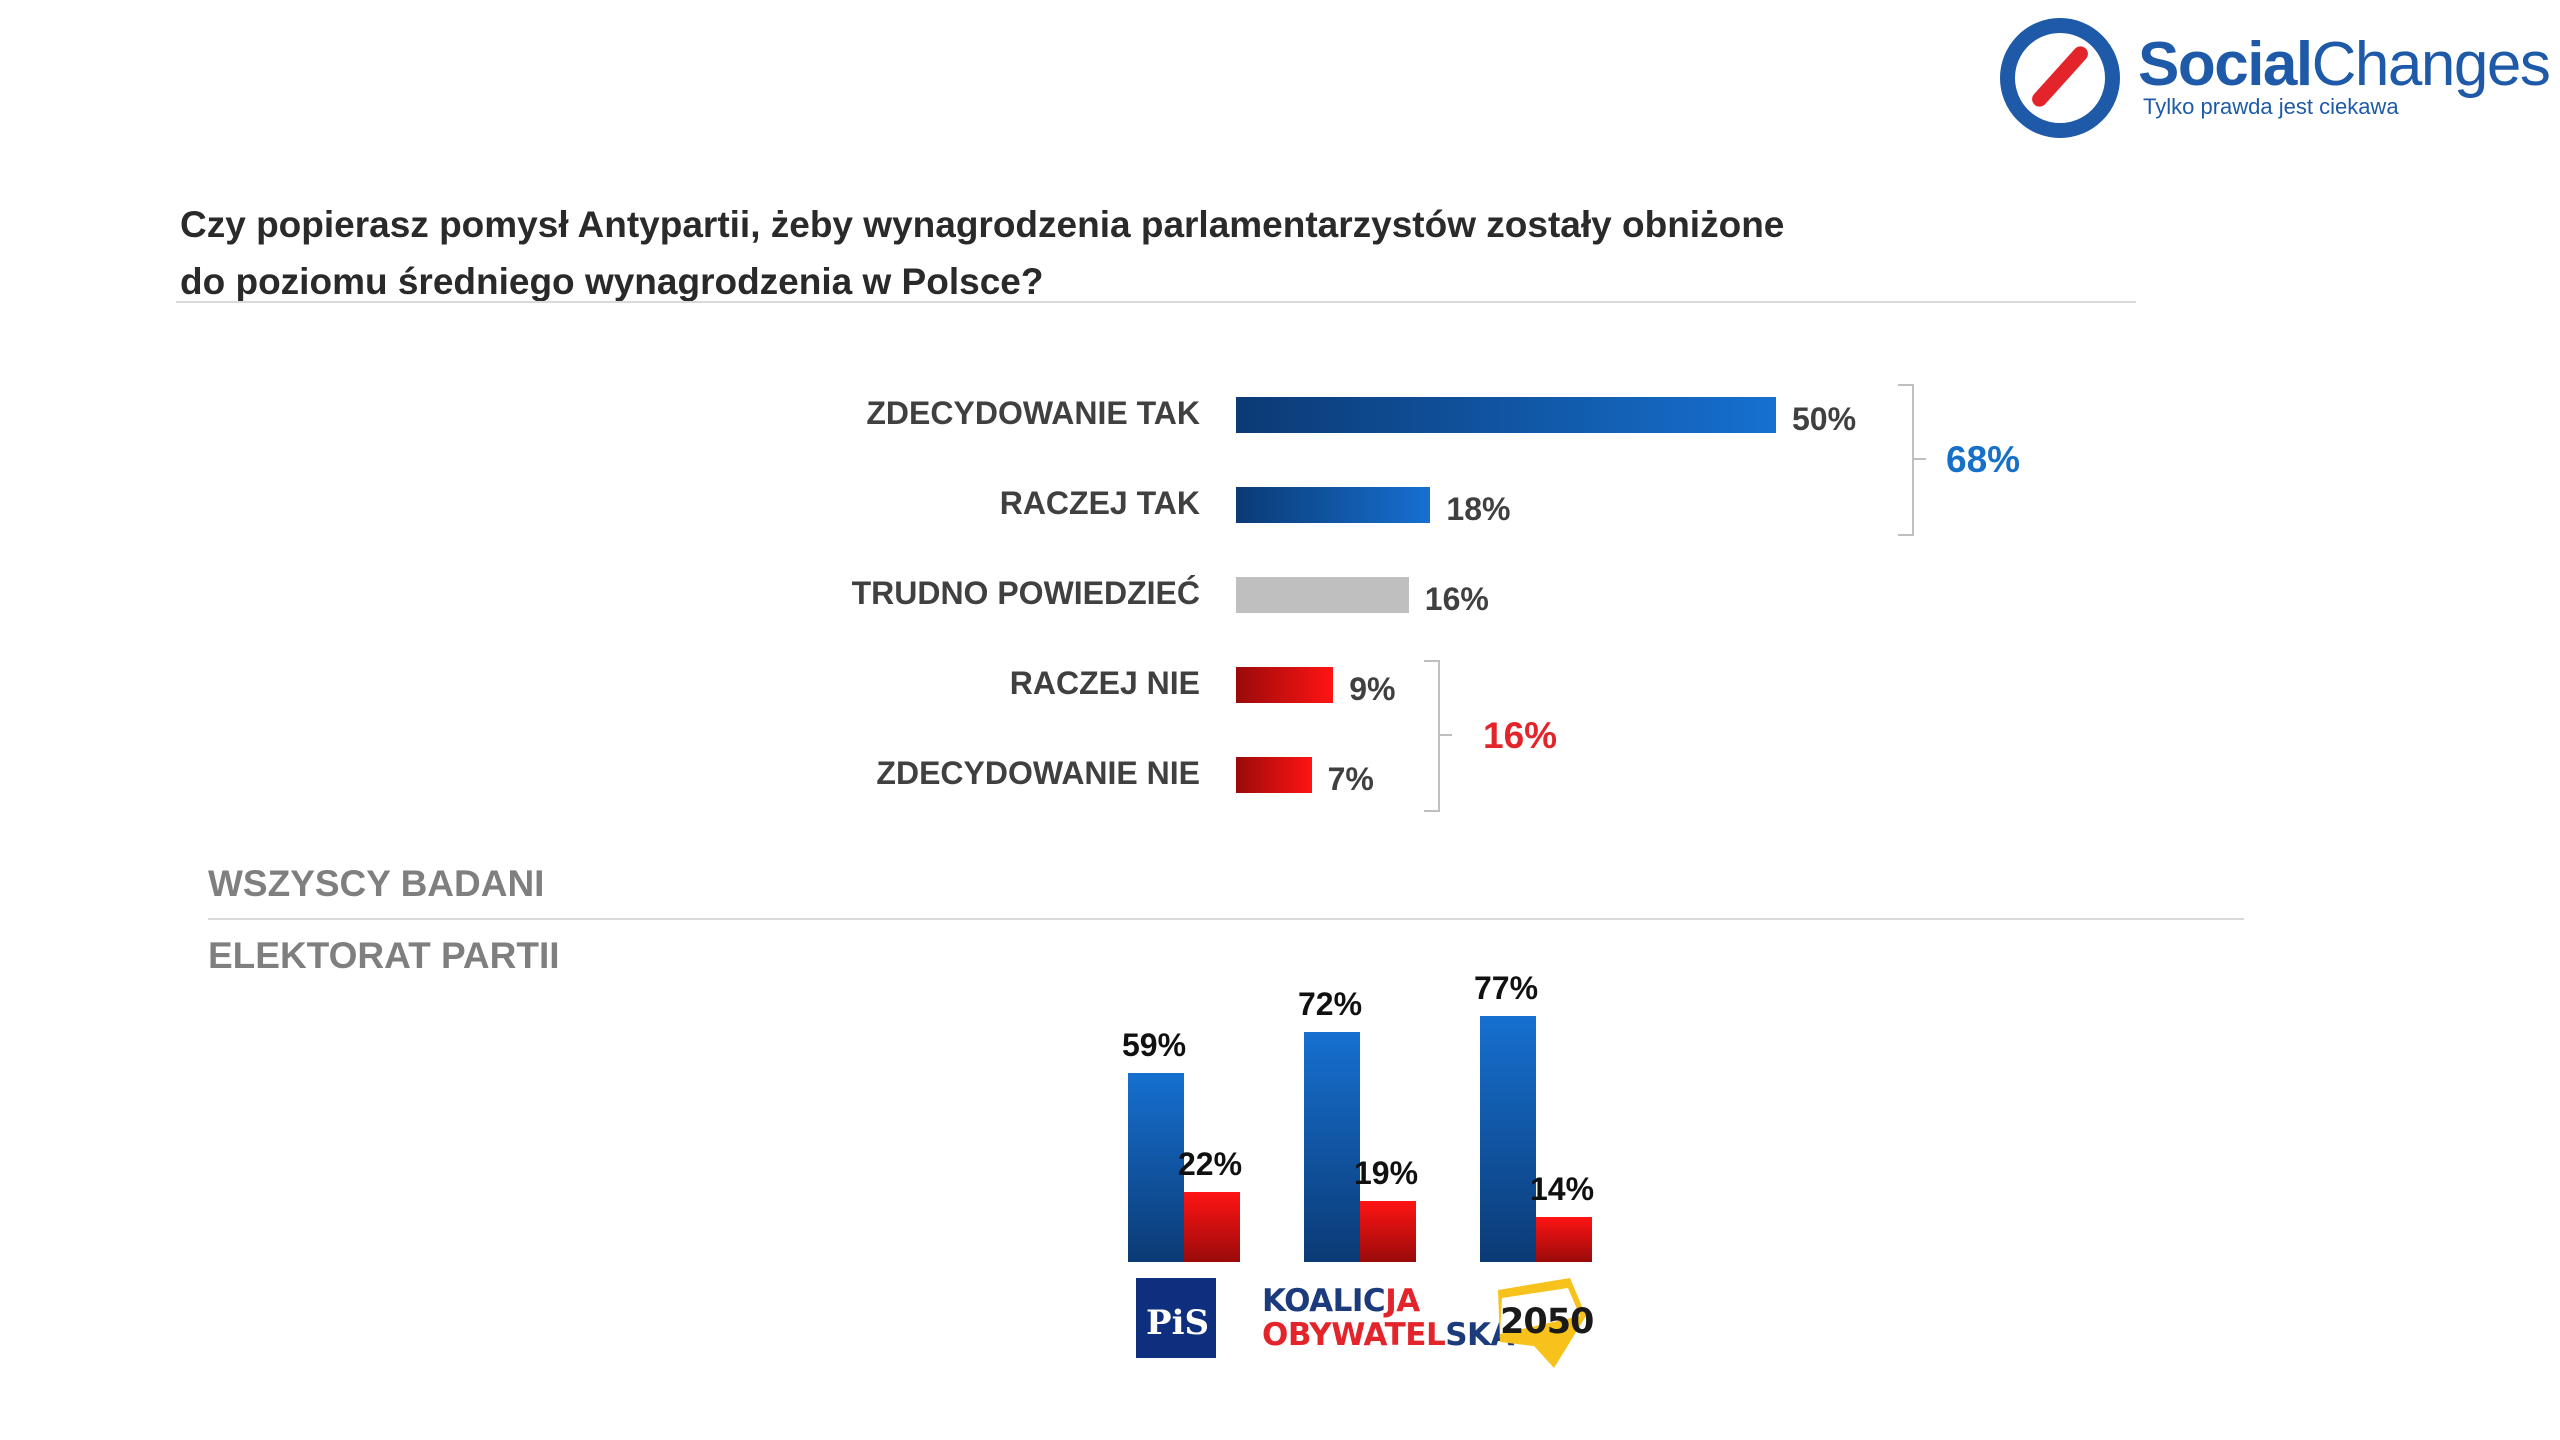 Image resolution: width=2560 pixels, height=1440 pixels. What do you see at coordinates (1156, 302) in the screenshot?
I see `title-divider` at bounding box center [1156, 302].